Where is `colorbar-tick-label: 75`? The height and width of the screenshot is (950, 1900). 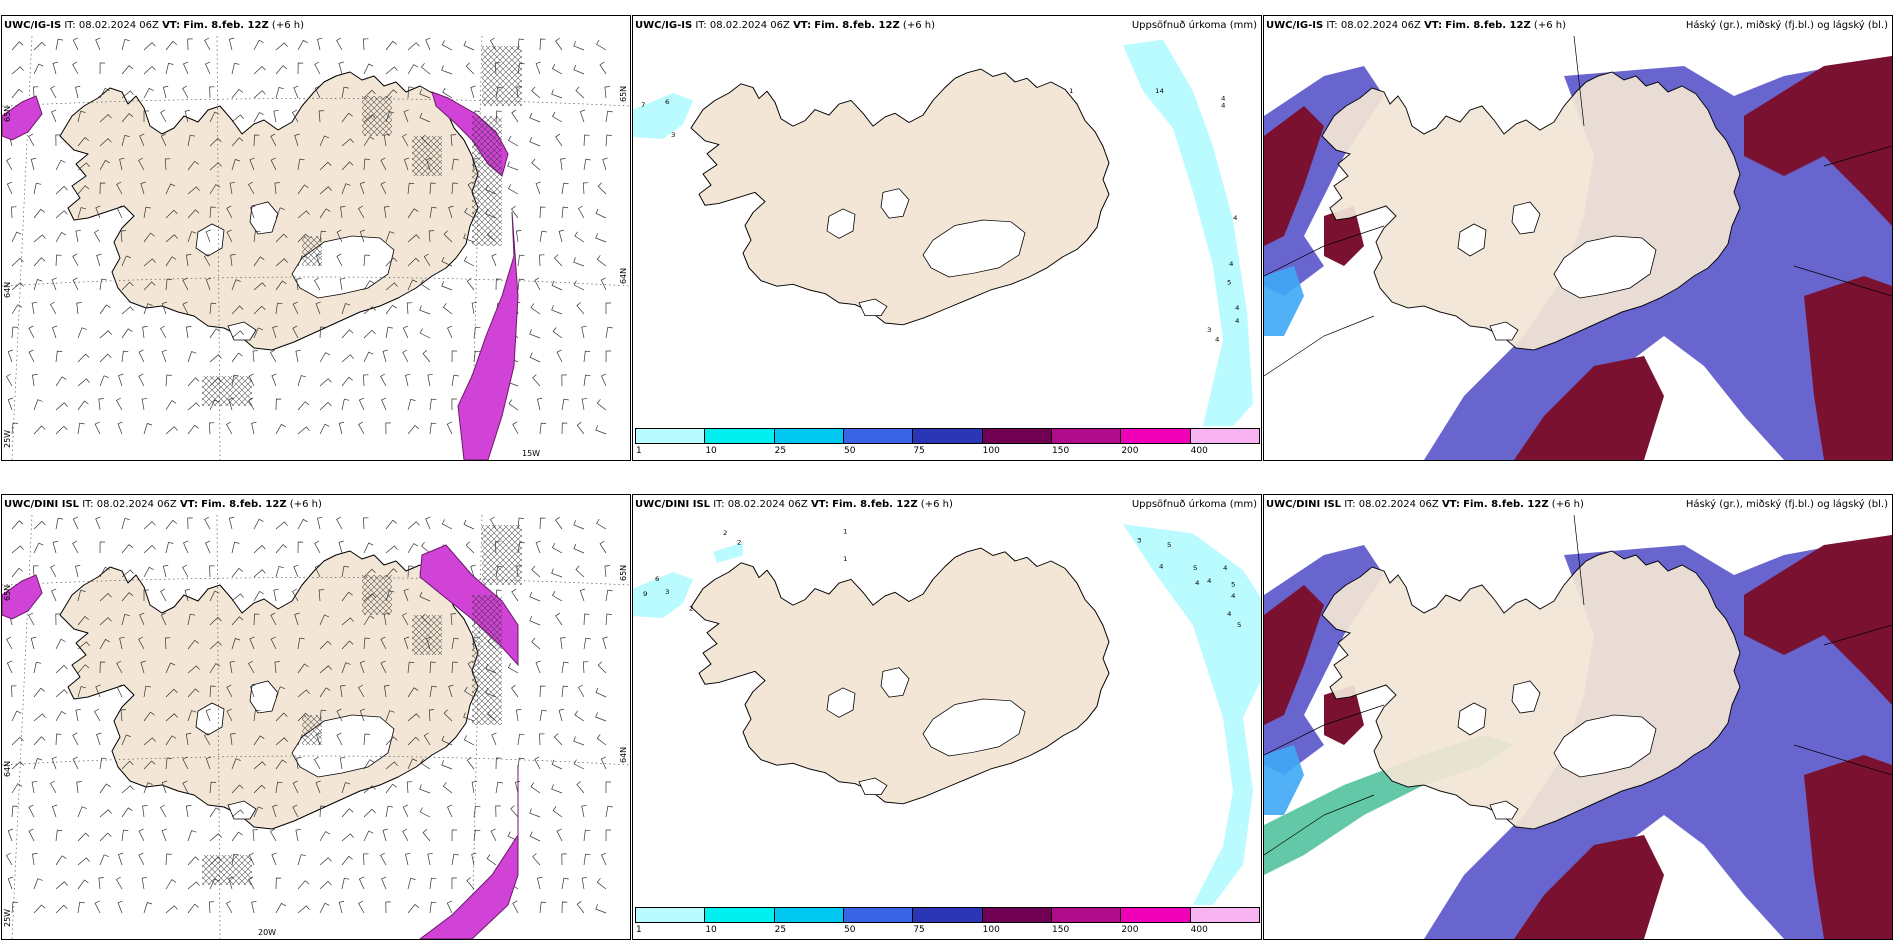 colorbar-tick-label: 75 is located at coordinates (919, 930).